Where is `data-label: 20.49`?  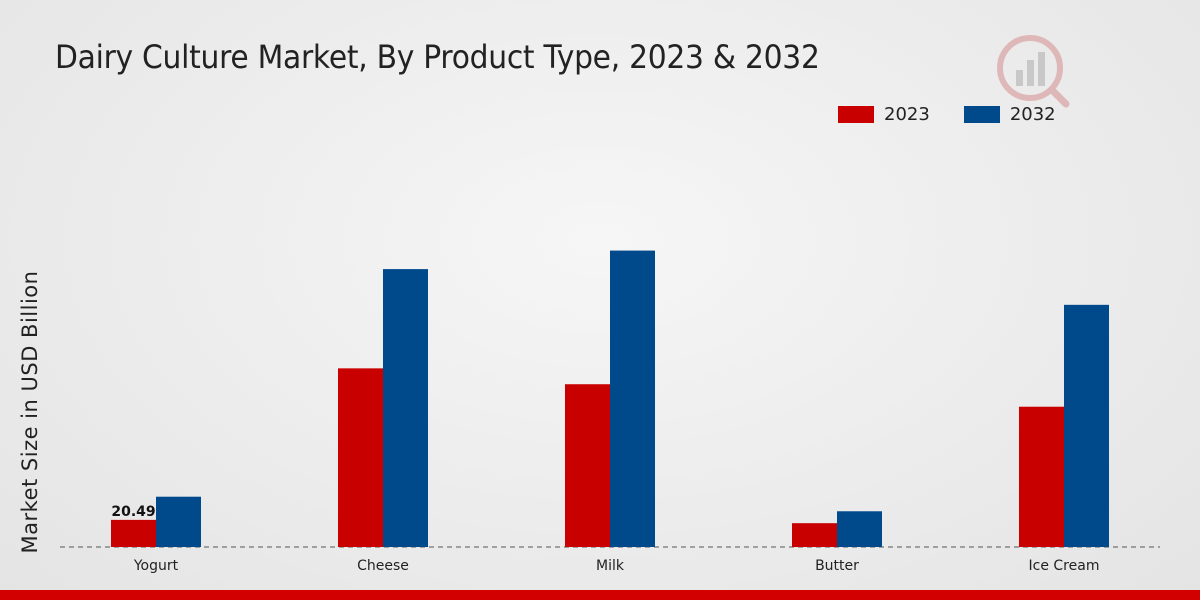 data-label: 20.49 is located at coordinates (133, 512).